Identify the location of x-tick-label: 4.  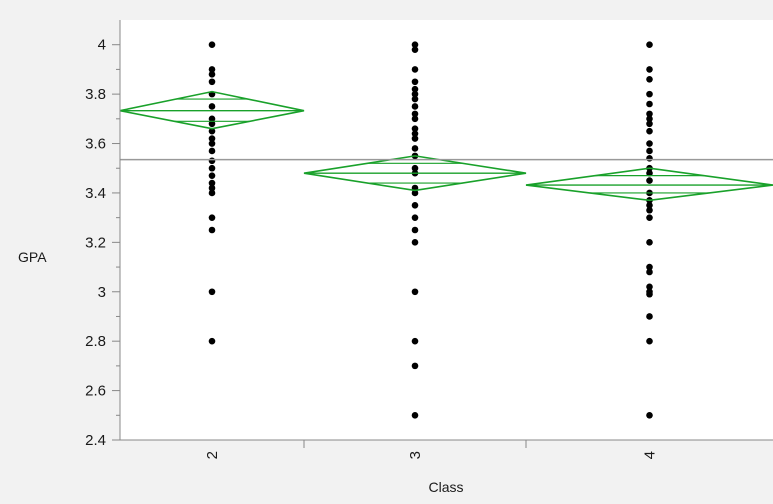
(650, 455).